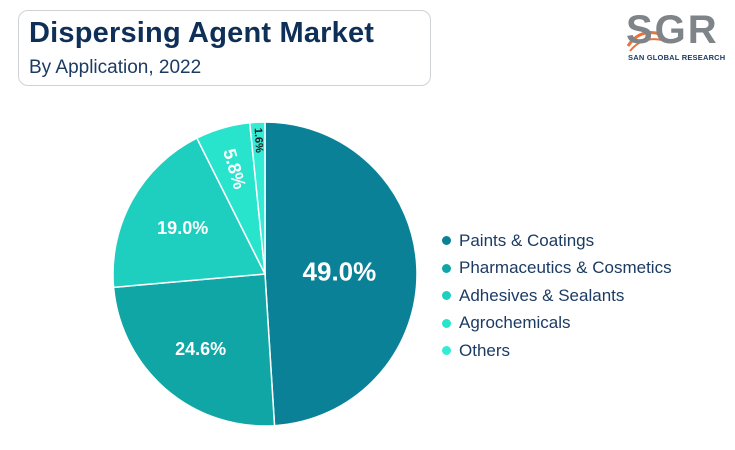 This screenshot has width=735, height=450. What do you see at coordinates (542, 295) in the screenshot?
I see `legend-label: Adhesives & Sealants` at bounding box center [542, 295].